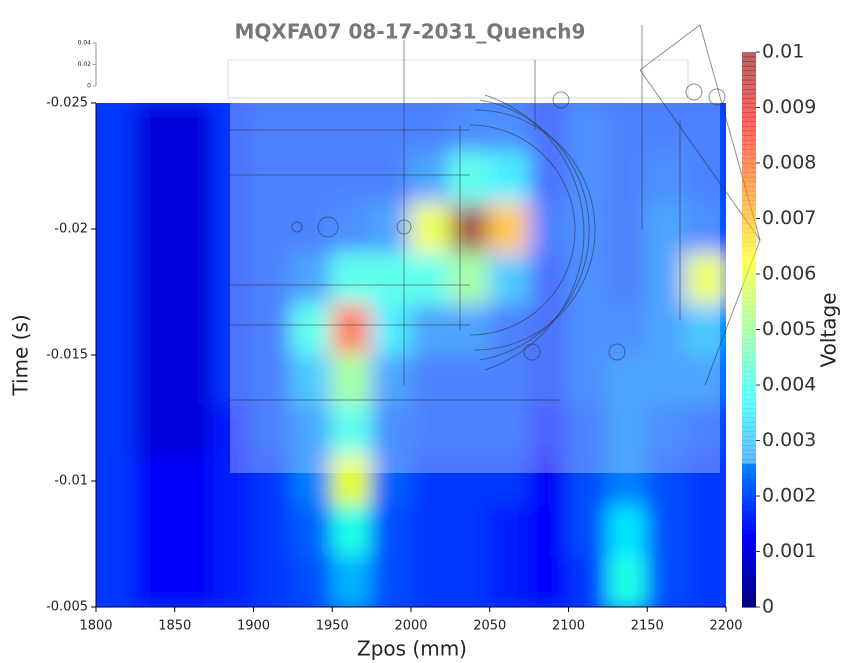  Describe the element at coordinates (789, 218) in the screenshot. I see `colorbar-tick-label: 0.007` at that location.